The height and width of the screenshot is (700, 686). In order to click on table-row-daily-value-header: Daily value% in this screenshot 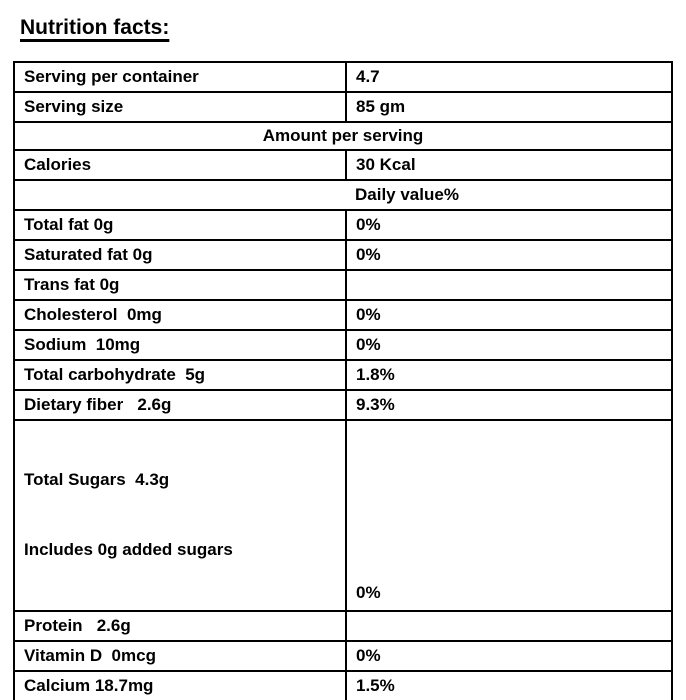, I will do `click(343, 195)`.